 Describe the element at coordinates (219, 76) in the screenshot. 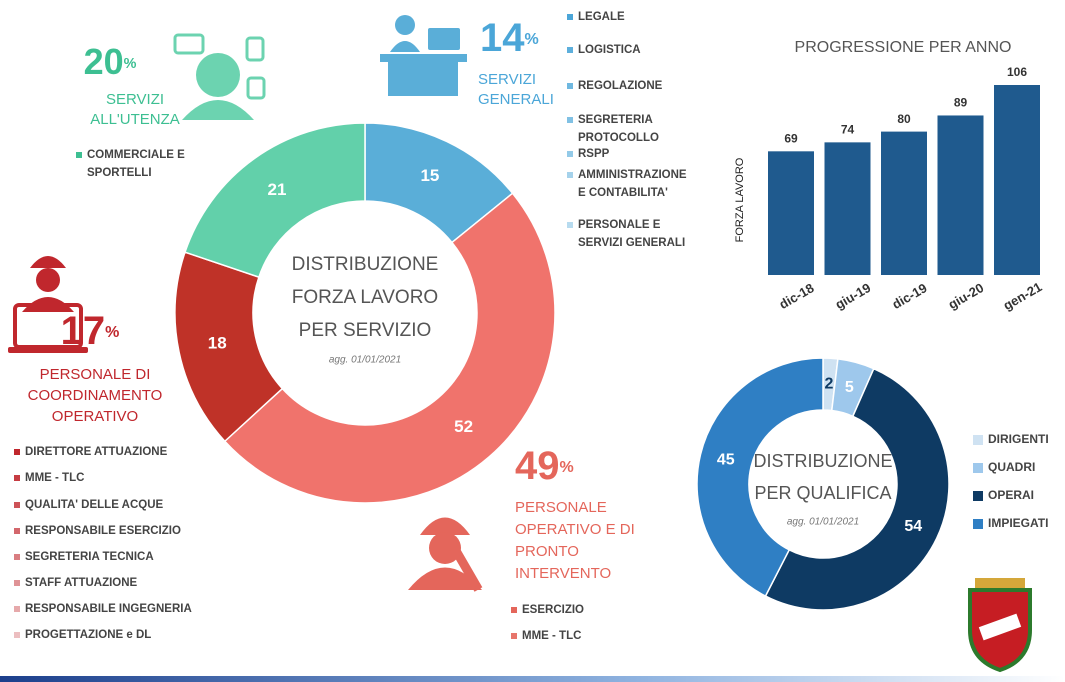

I see `icon-user-service` at that location.